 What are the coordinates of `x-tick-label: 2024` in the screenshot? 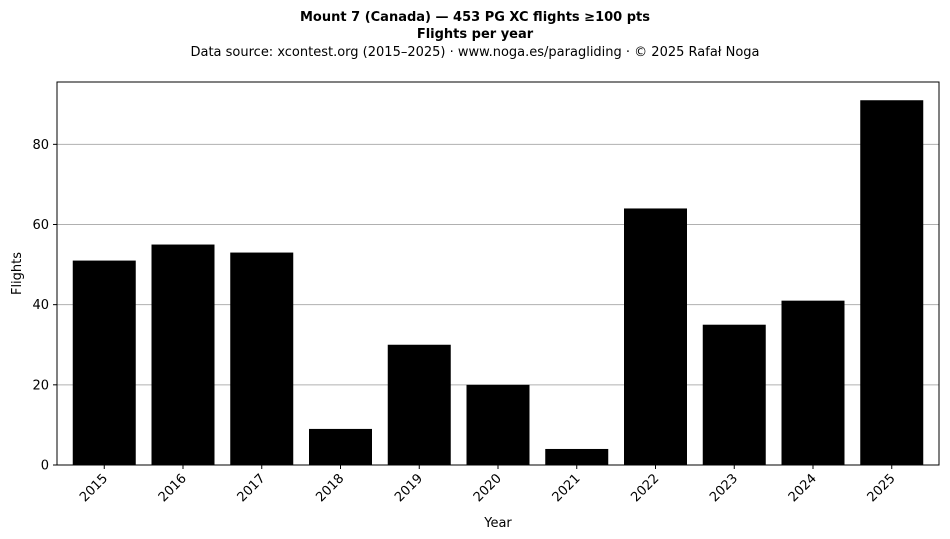 It's located at (803, 488).